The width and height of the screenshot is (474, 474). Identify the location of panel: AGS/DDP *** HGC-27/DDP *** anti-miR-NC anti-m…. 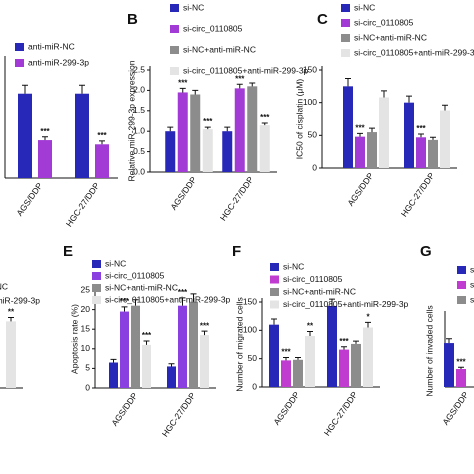
(61, 135).